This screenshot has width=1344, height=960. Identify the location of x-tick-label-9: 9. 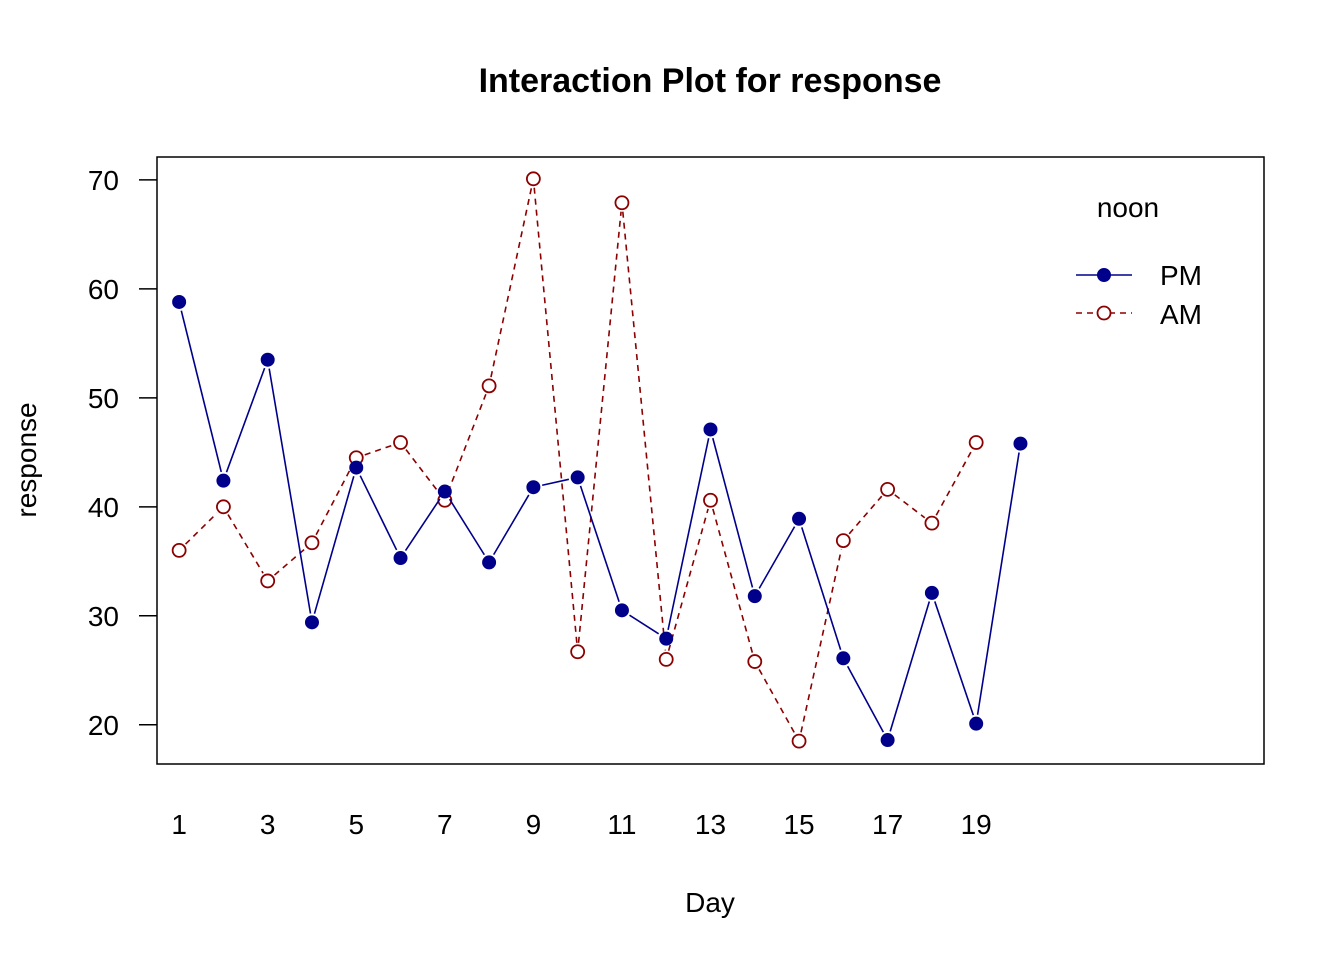
(534, 824).